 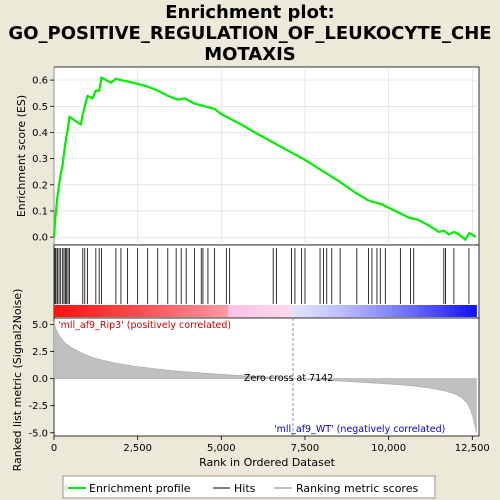 What do you see at coordinates (40, 352) in the screenshot?
I see `ranking-y-tick-label: 2.5` at bounding box center [40, 352].